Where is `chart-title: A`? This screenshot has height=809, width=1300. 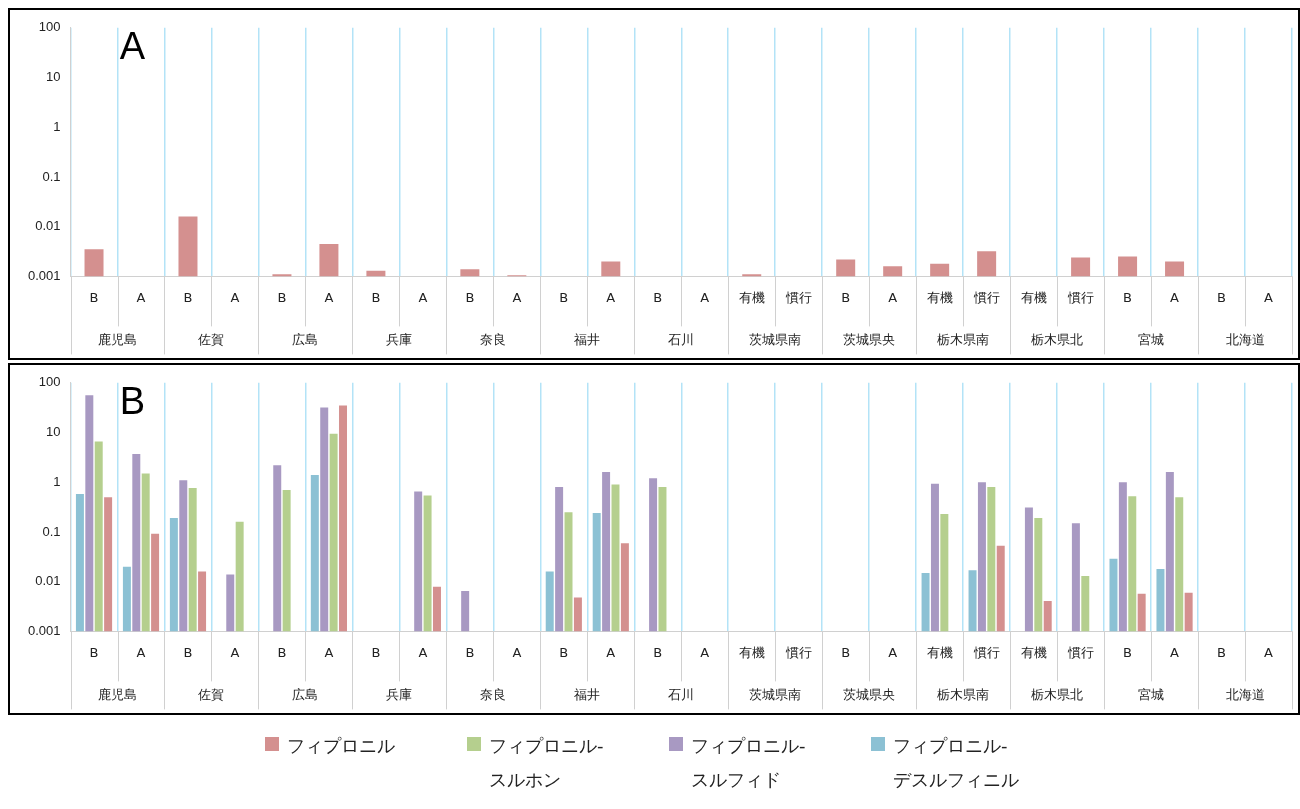 chart-title: A is located at coordinates (132, 46).